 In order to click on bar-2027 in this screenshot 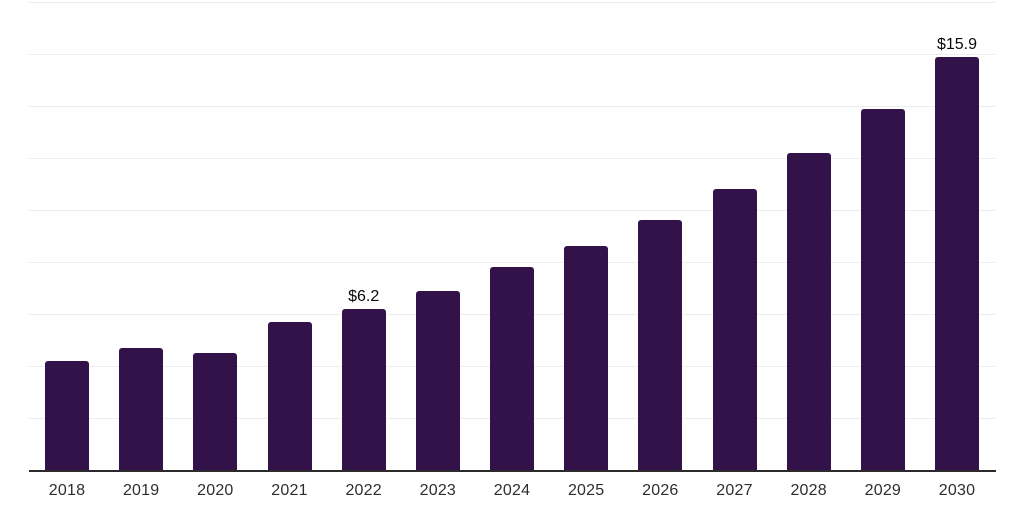, I will do `click(734, 329)`.